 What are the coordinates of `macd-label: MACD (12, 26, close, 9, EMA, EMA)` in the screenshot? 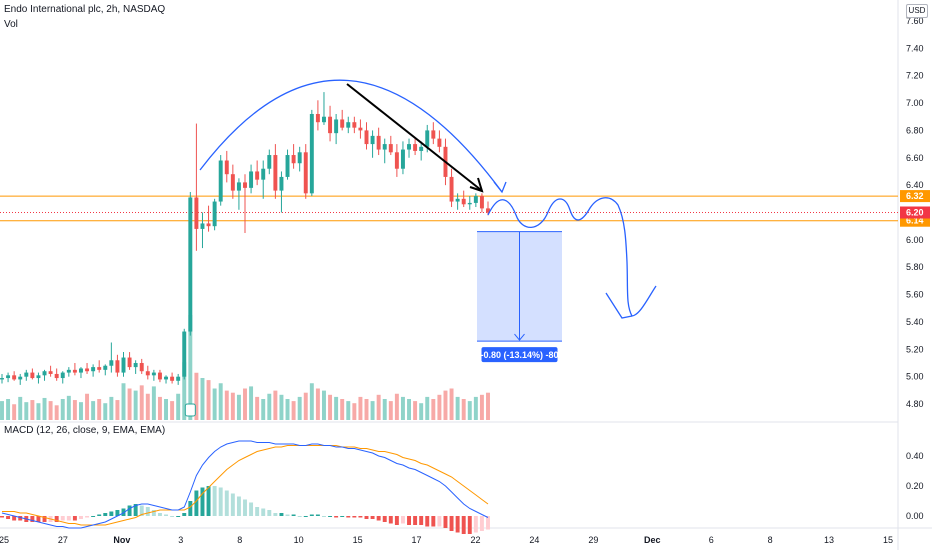 It's located at (85, 430).